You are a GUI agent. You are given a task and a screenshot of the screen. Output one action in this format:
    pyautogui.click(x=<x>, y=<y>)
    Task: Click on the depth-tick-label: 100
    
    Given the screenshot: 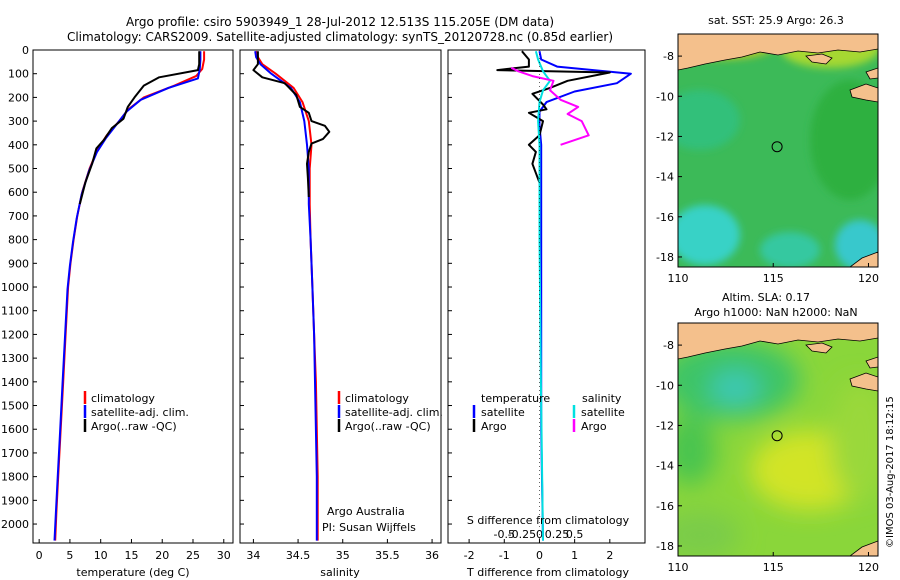 What is the action you would take?
    pyautogui.click(x=18, y=74)
    